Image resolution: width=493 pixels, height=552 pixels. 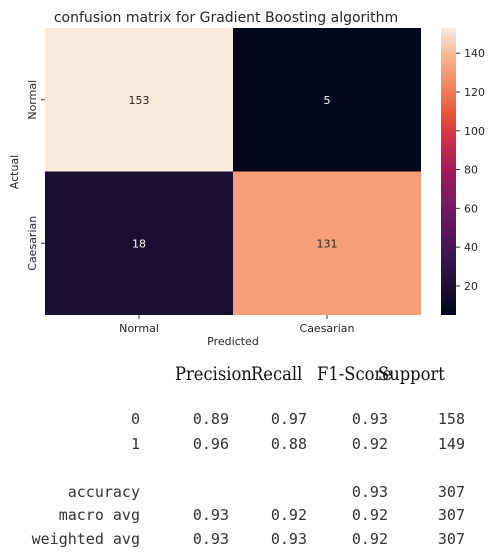 I want to click on support-value: 149, so click(x=451, y=444).